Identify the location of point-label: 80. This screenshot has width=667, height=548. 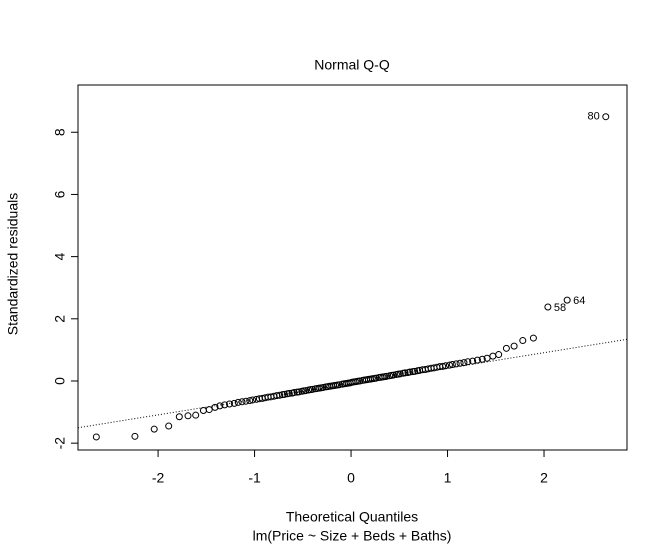
(594, 117).